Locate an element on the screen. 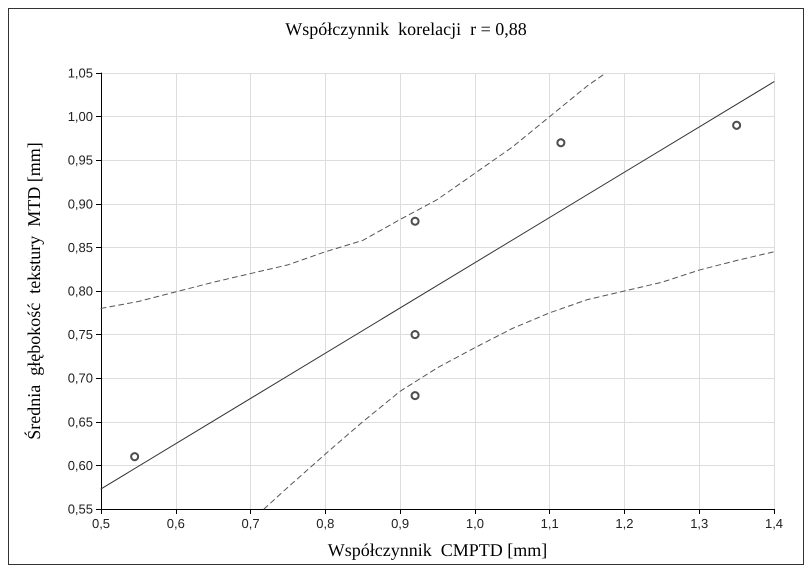 The height and width of the screenshot is (573, 812). x-tick-label: 0,9 is located at coordinates (400, 523).